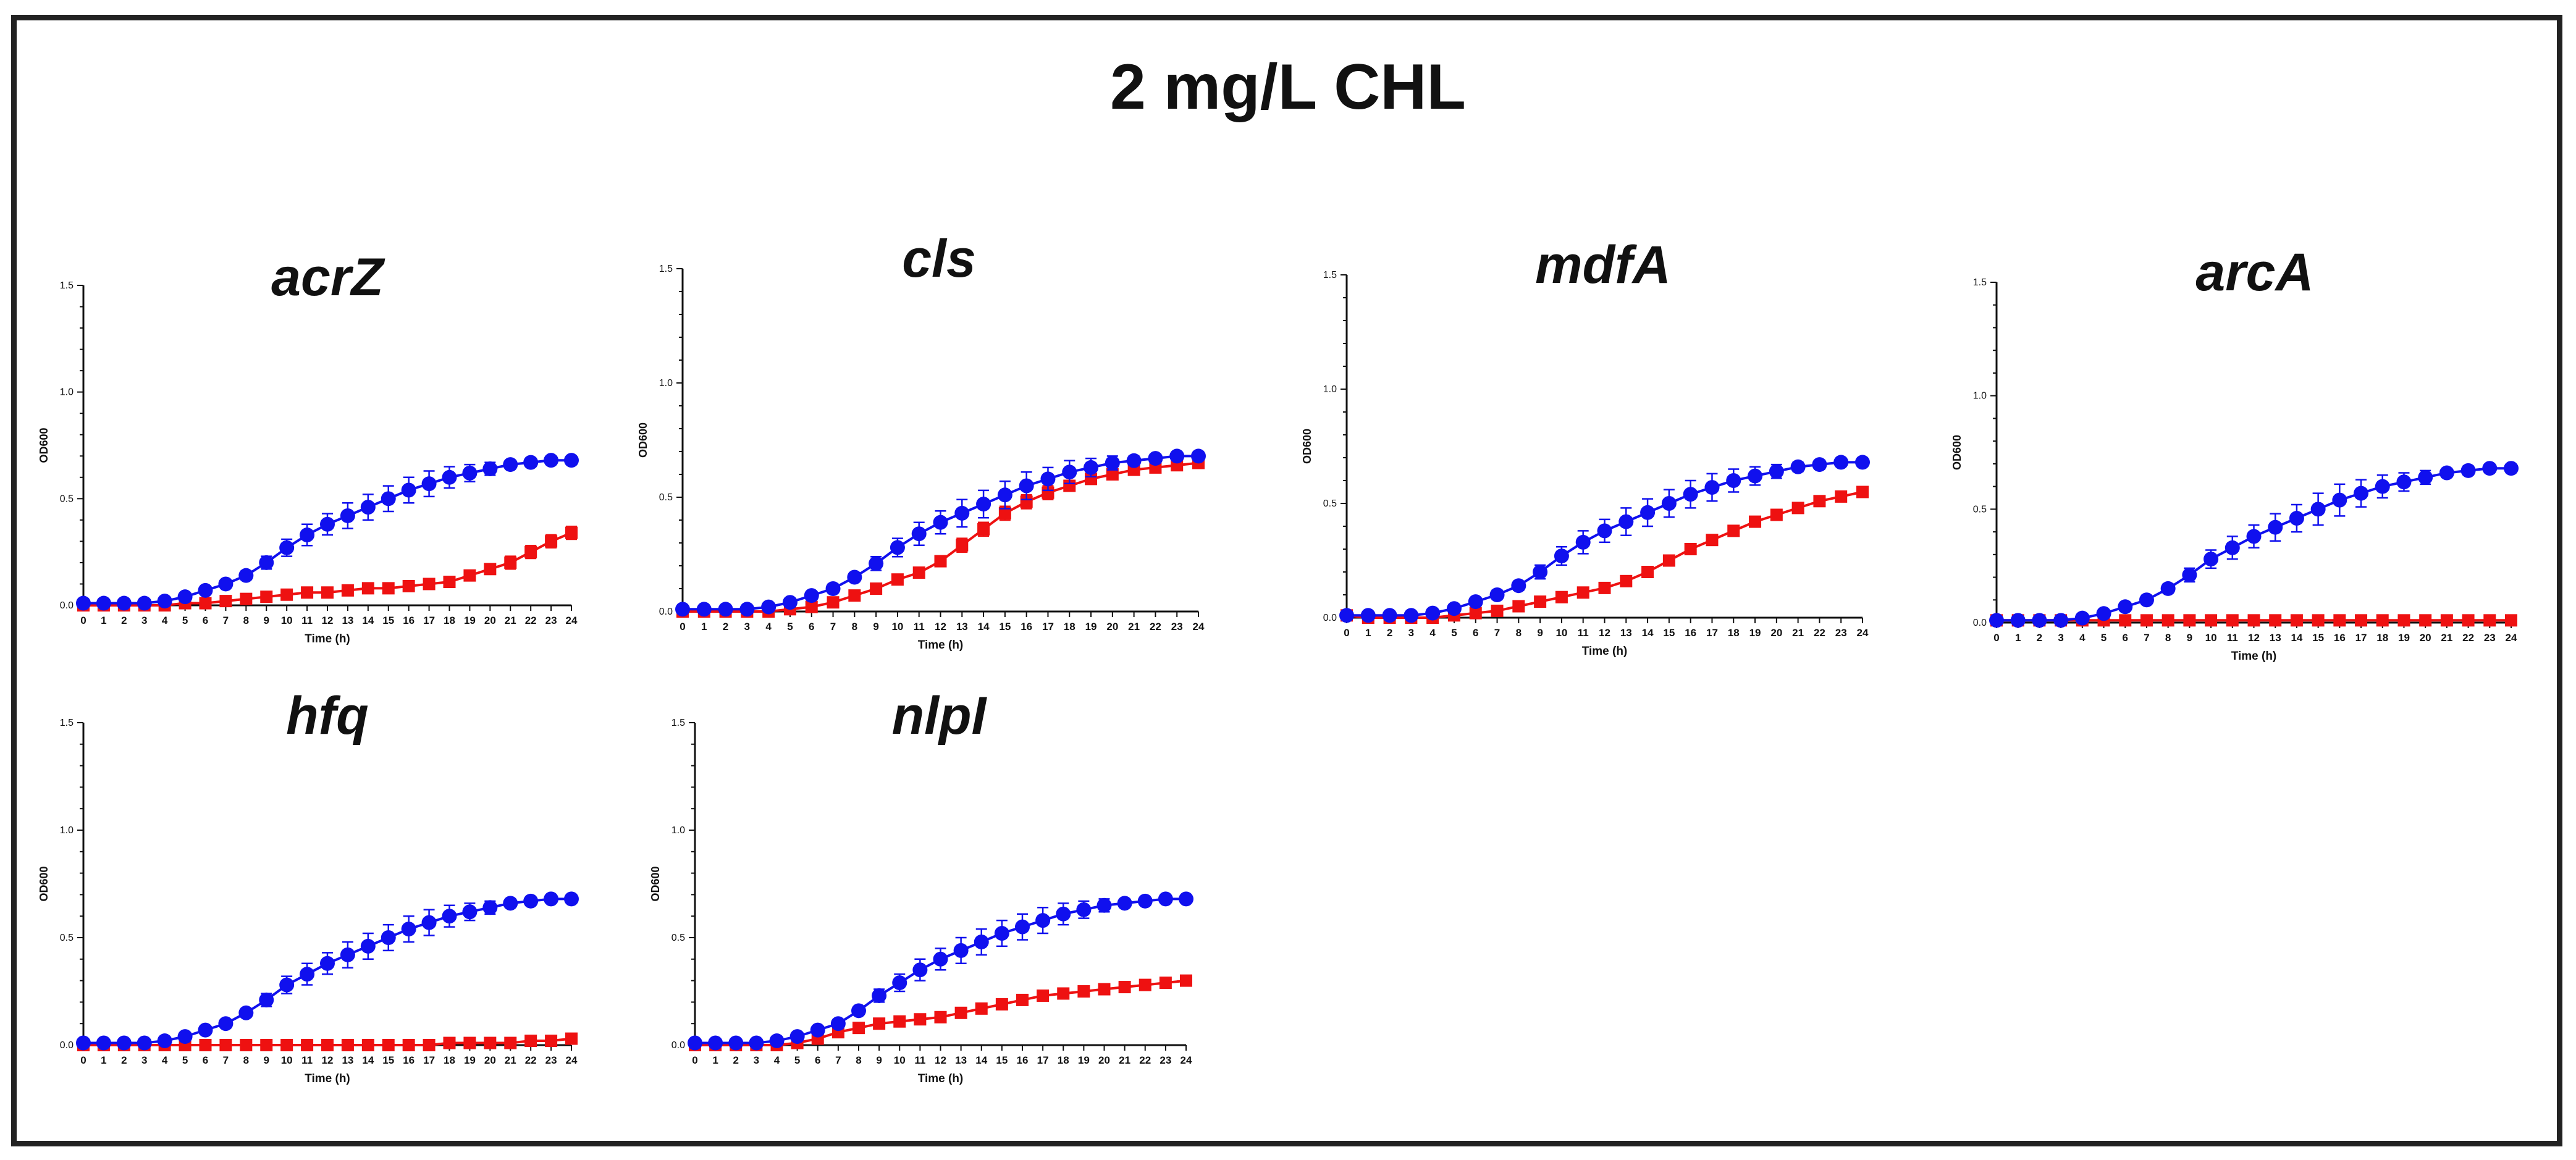  I want to click on x-tick-label: 16, so click(2340, 638).